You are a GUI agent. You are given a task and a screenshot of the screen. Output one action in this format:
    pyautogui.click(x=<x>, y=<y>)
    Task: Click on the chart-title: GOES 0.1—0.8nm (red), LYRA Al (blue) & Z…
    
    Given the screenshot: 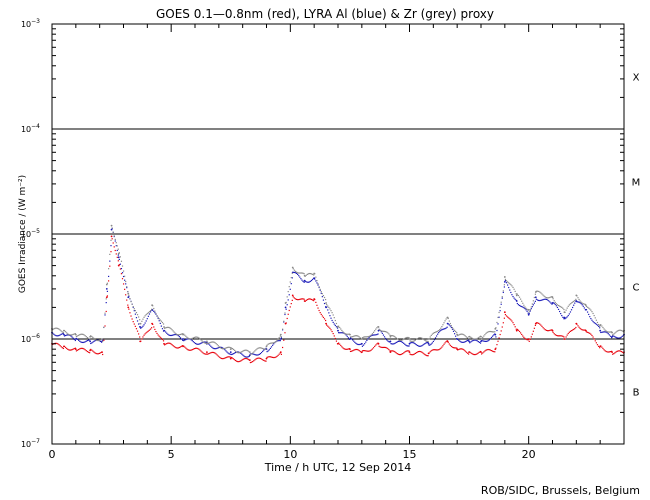 What is the action you would take?
    pyautogui.click(x=325, y=14)
    